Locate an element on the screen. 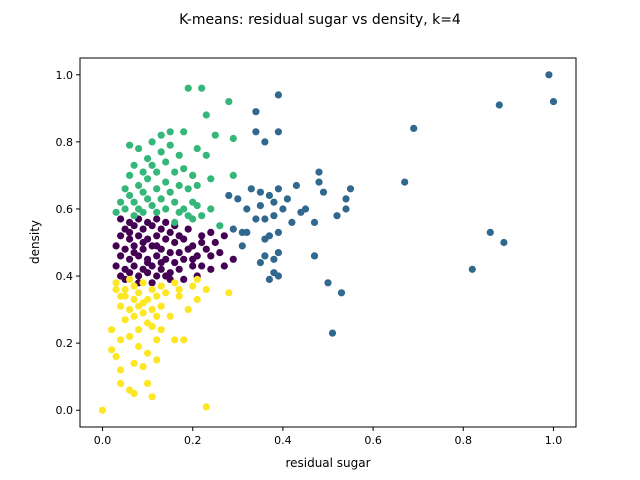 The width and height of the screenshot is (640, 480). x-tick-label: 0.6 is located at coordinates (373, 440).